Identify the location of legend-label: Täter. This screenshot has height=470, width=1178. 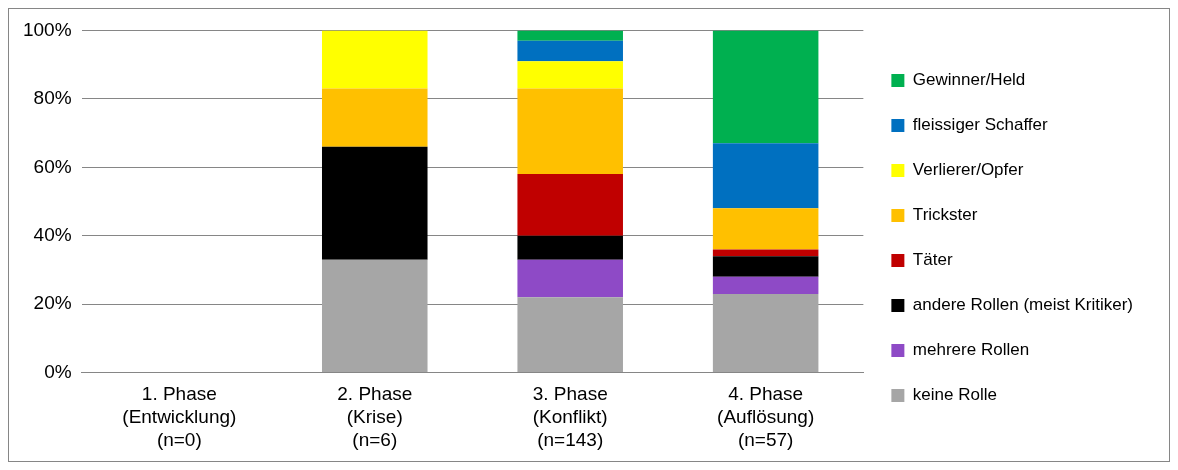
(932, 260).